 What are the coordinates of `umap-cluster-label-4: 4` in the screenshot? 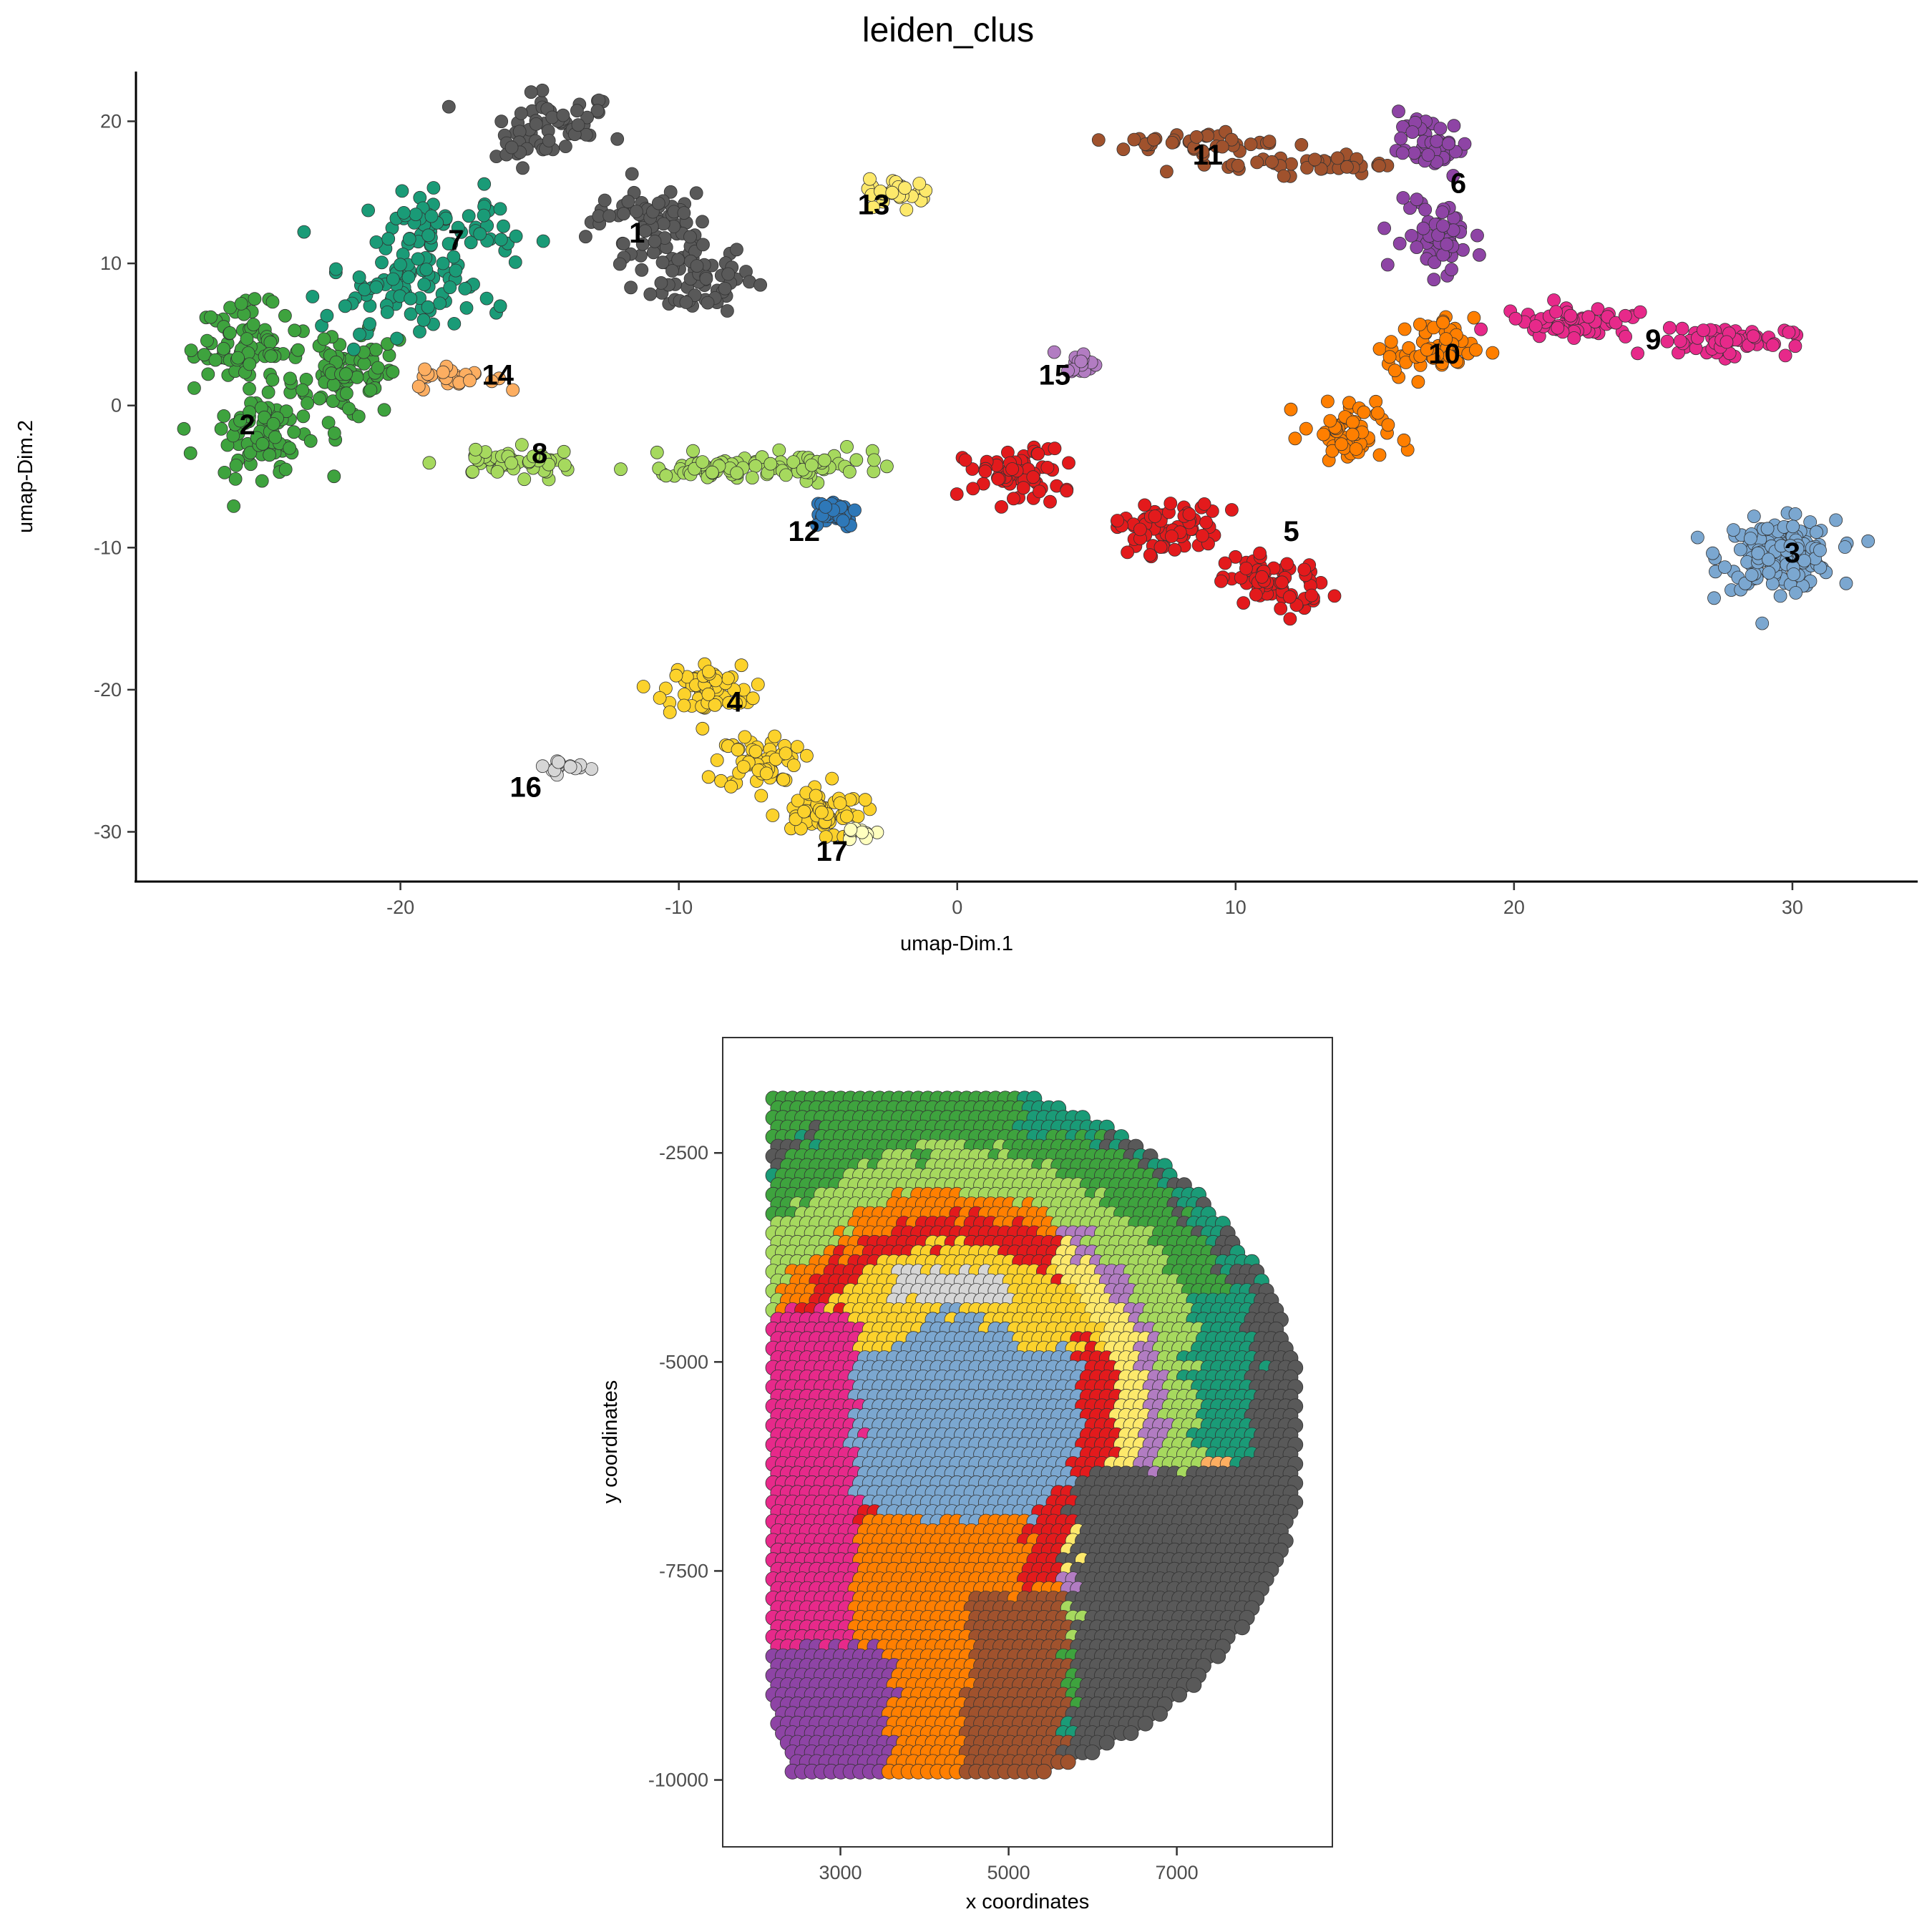 It's located at (735, 702).